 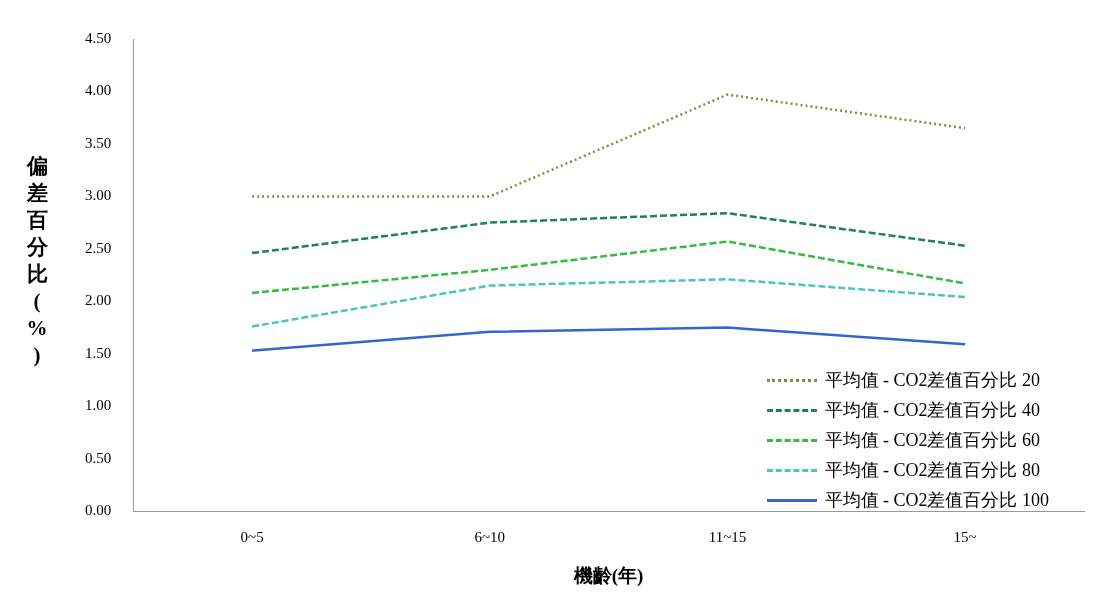 What do you see at coordinates (98, 352) in the screenshot?
I see `y-tick-label: 1.50` at bounding box center [98, 352].